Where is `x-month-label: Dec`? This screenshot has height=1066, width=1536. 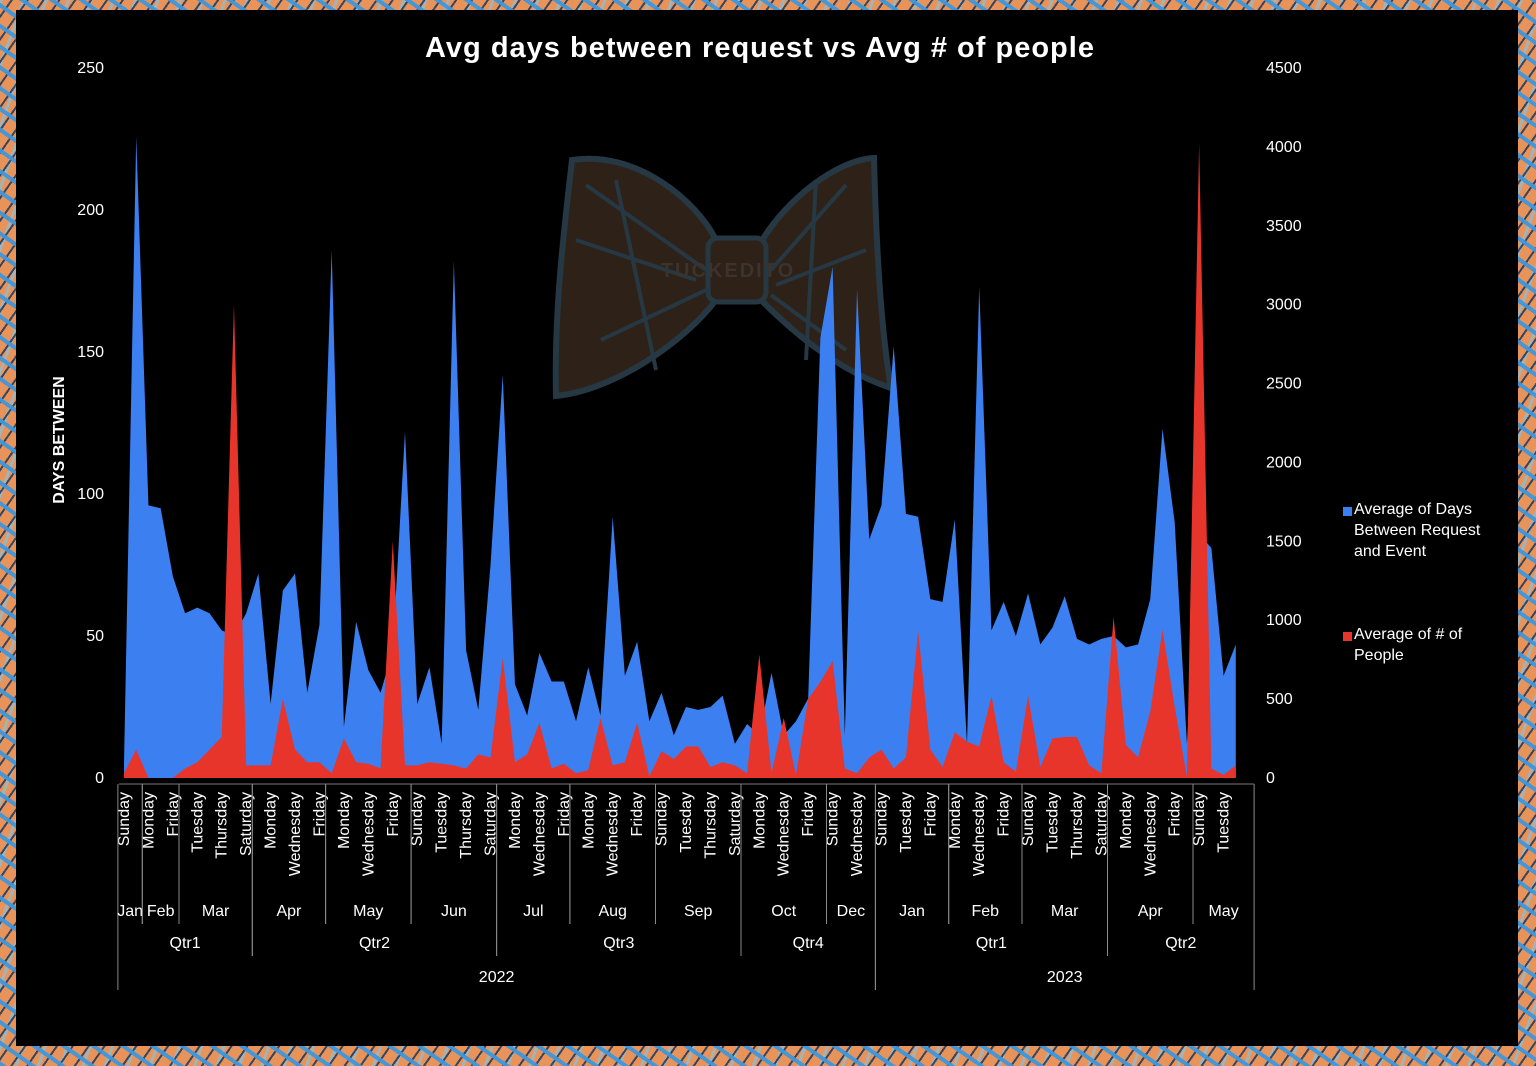
x-month-label: Dec is located at coordinates (851, 911).